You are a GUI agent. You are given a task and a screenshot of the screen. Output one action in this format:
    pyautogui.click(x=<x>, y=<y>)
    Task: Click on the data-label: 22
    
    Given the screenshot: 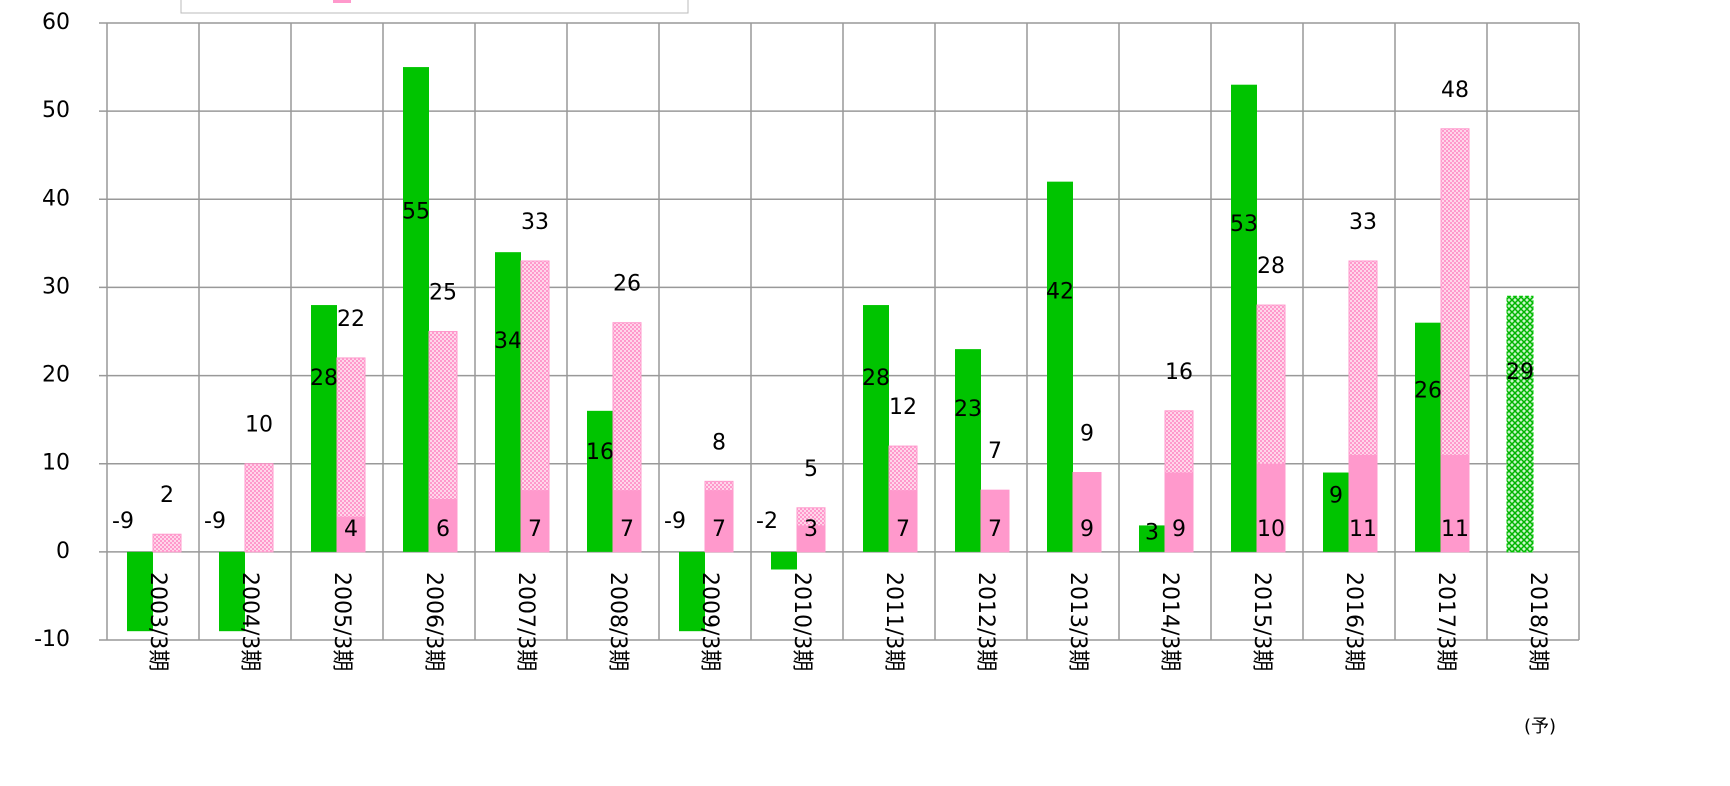 What is the action you would take?
    pyautogui.click(x=351, y=319)
    